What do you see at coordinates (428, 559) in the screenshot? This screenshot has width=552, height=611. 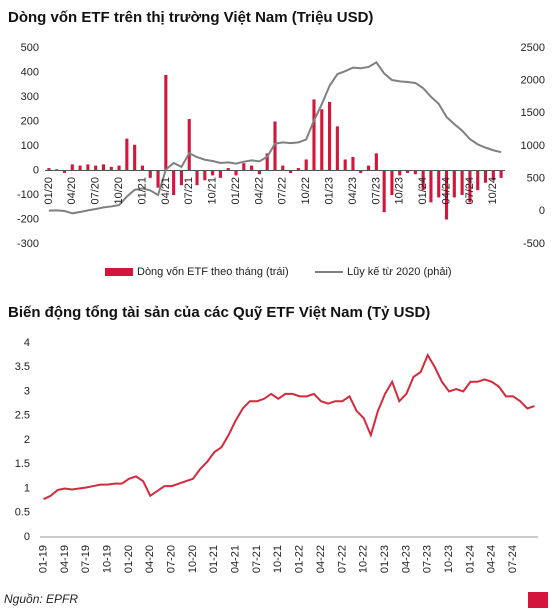 I see `x-tick-label: 07-23` at bounding box center [428, 559].